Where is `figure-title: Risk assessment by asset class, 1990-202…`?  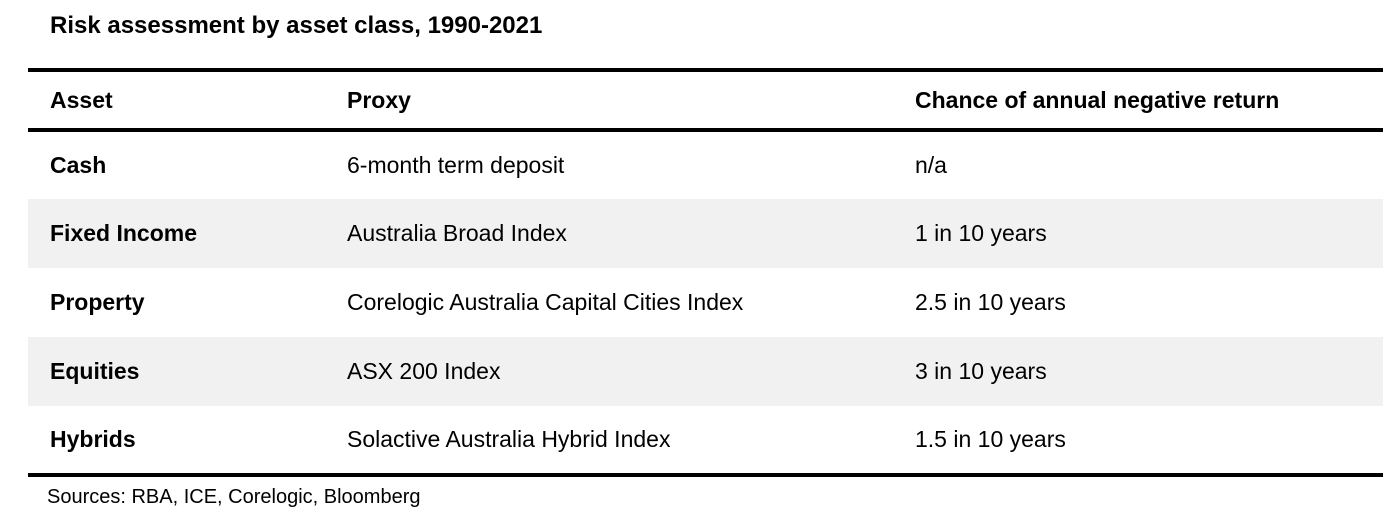
figure-title: Risk assessment by asset class, 1990-202… is located at coordinates (296, 25).